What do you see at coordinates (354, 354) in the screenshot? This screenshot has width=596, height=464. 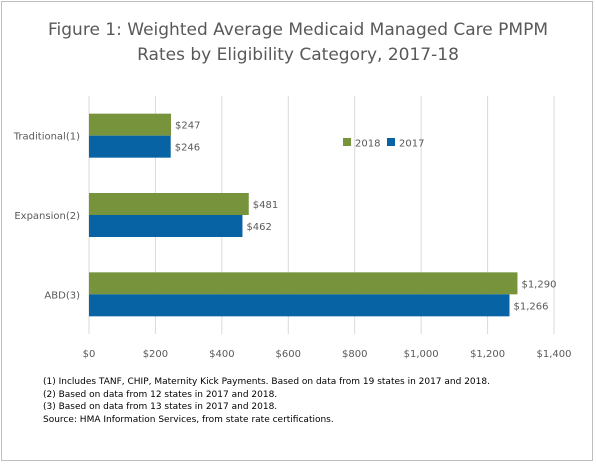 I see `x-tick-label-4: $800` at bounding box center [354, 354].